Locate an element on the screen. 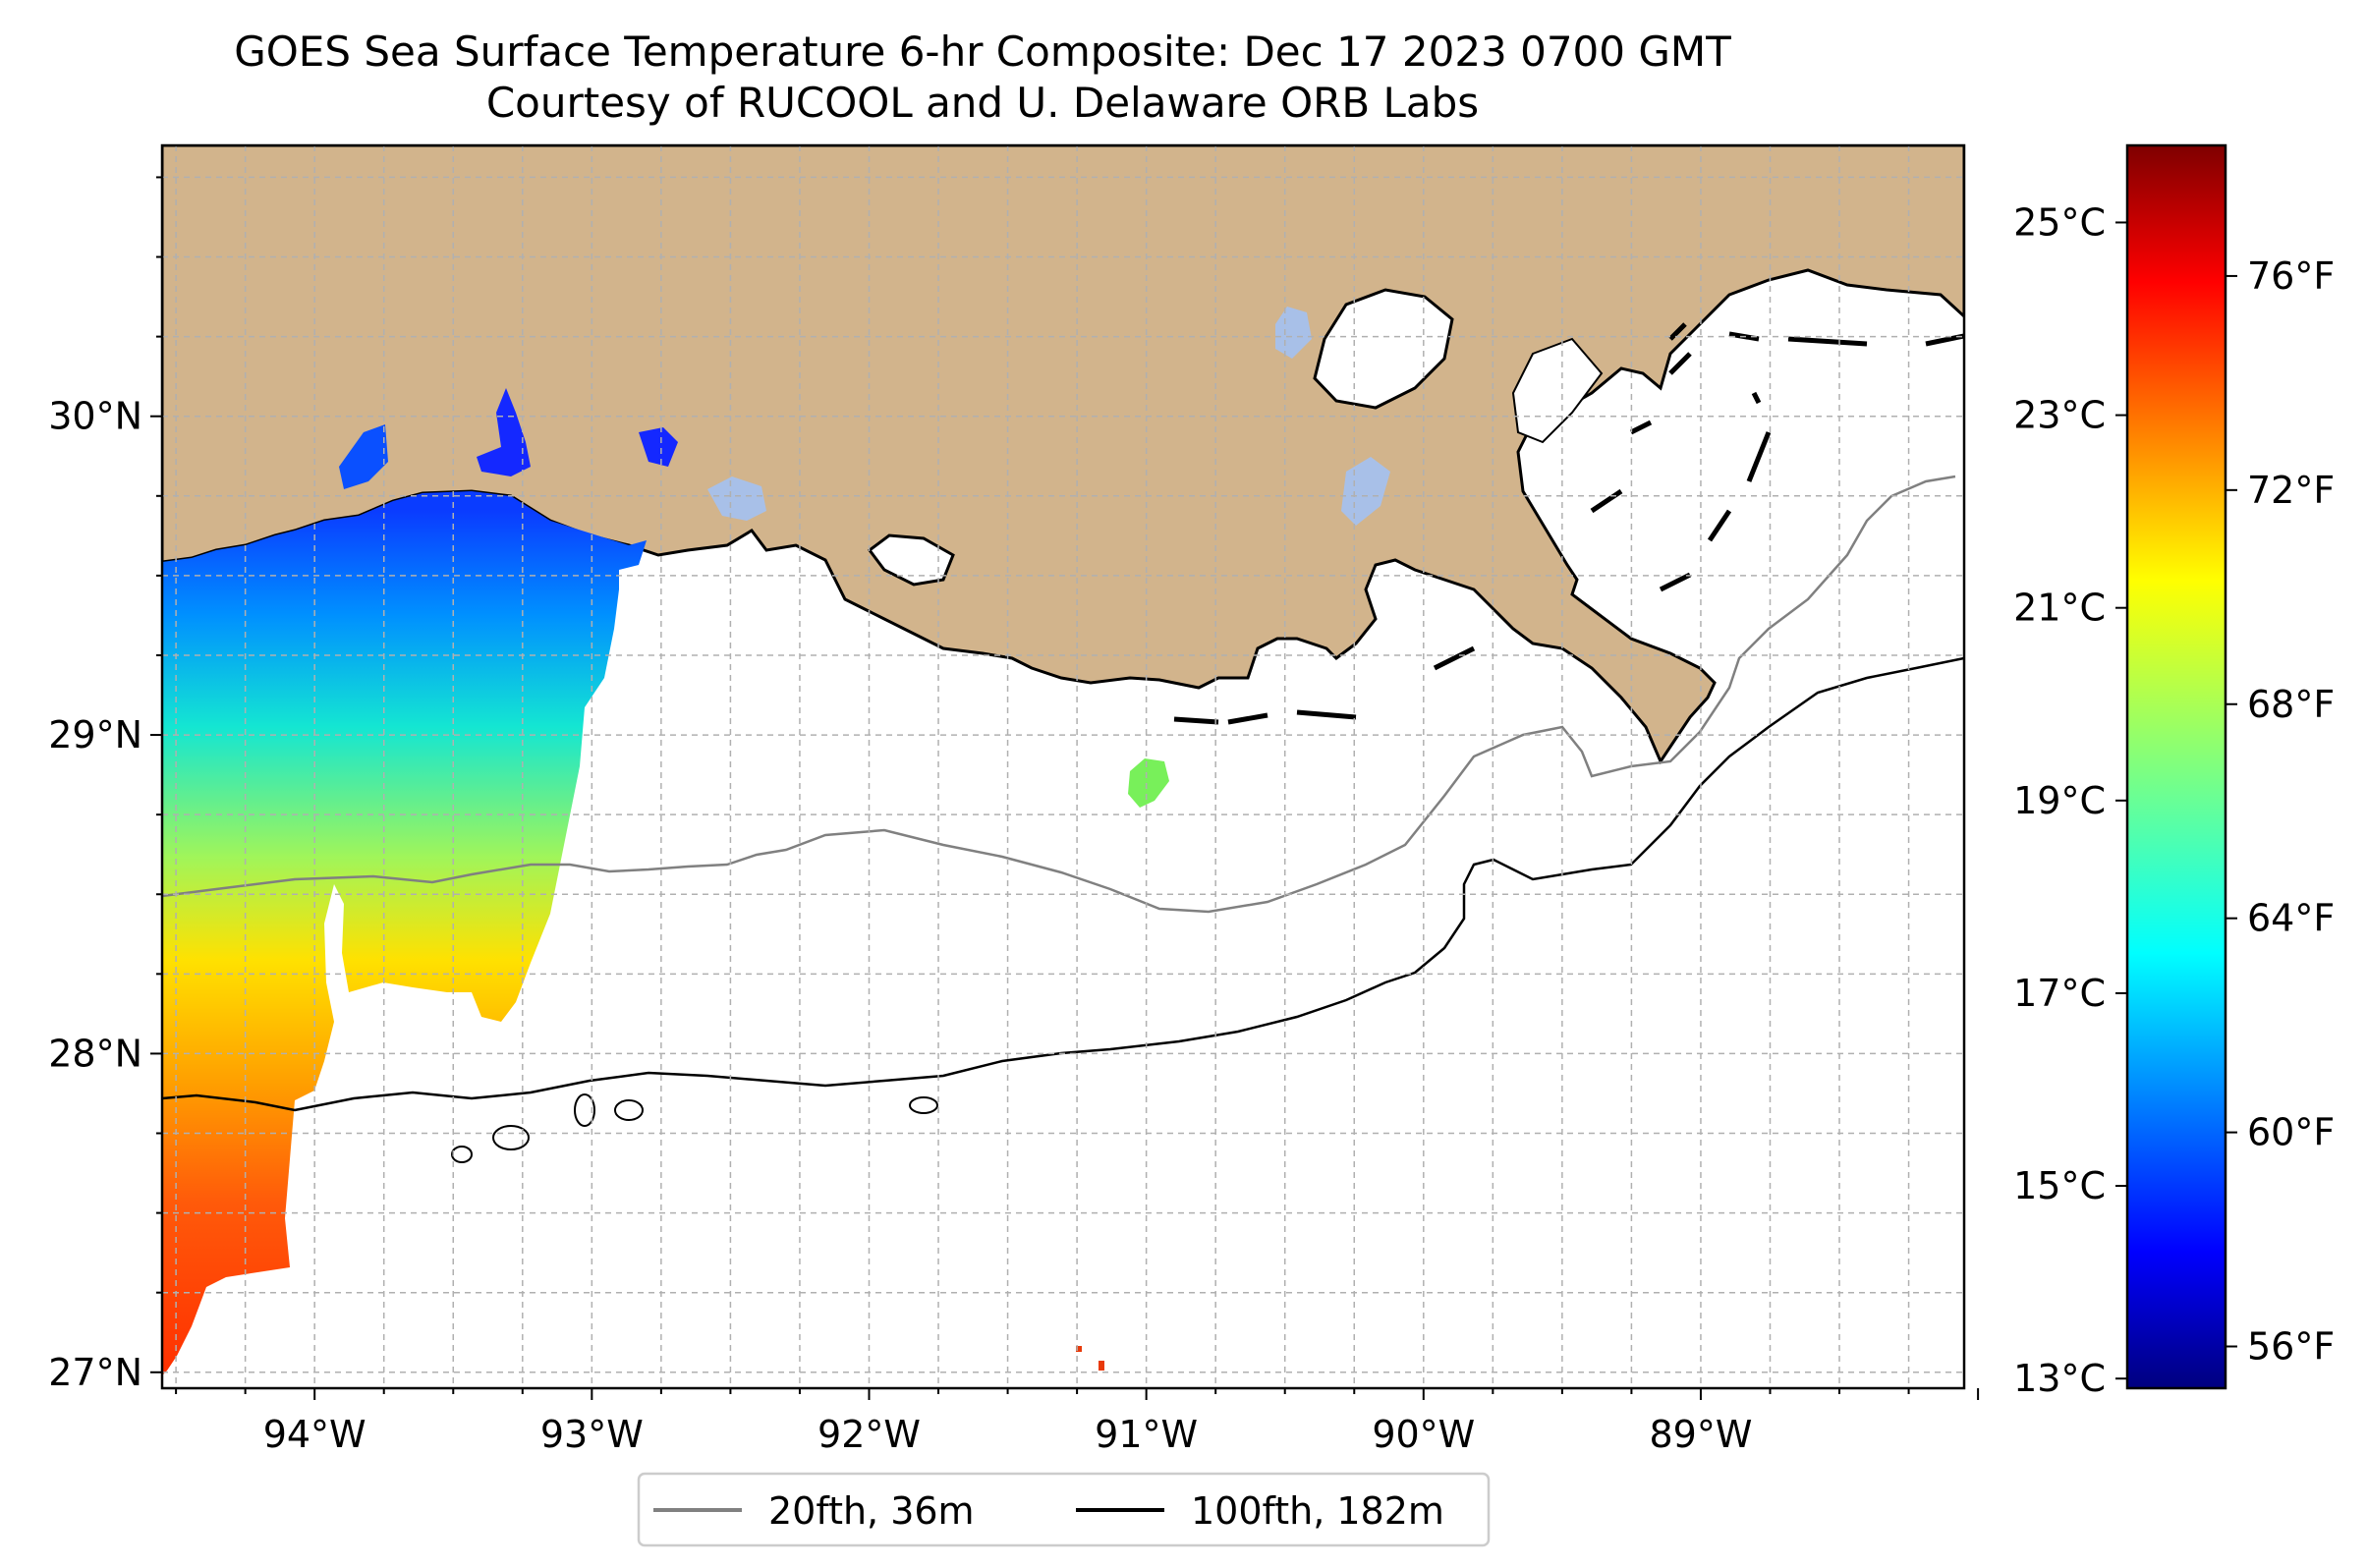  fahrenheit-tick-label: 72°F is located at coordinates (2291, 490).